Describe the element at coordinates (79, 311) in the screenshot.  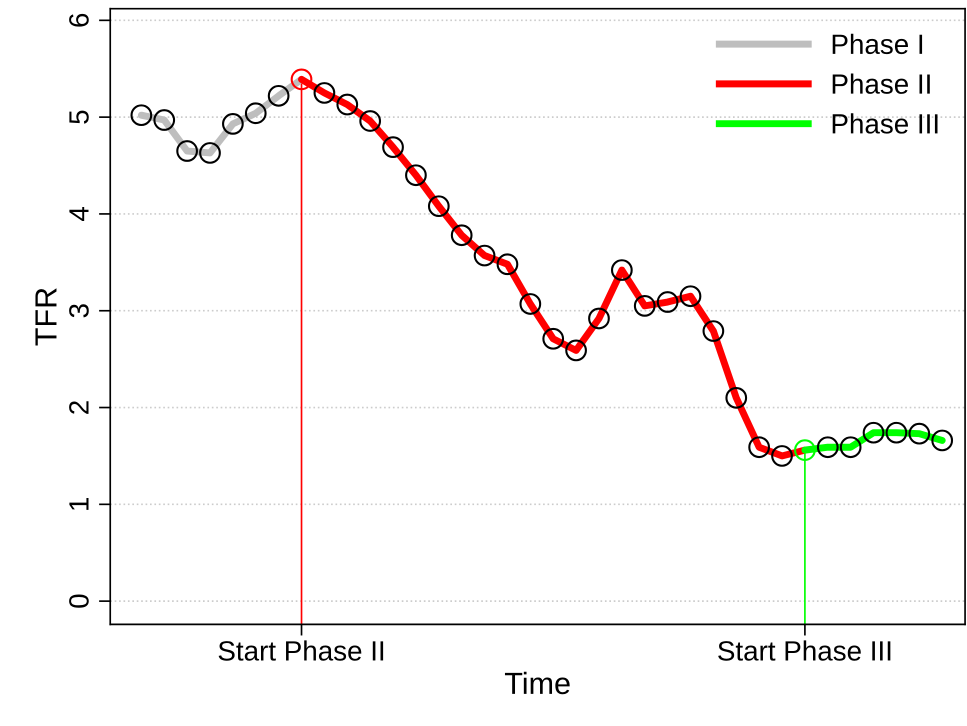
I see `y-tick-label: 3` at that location.